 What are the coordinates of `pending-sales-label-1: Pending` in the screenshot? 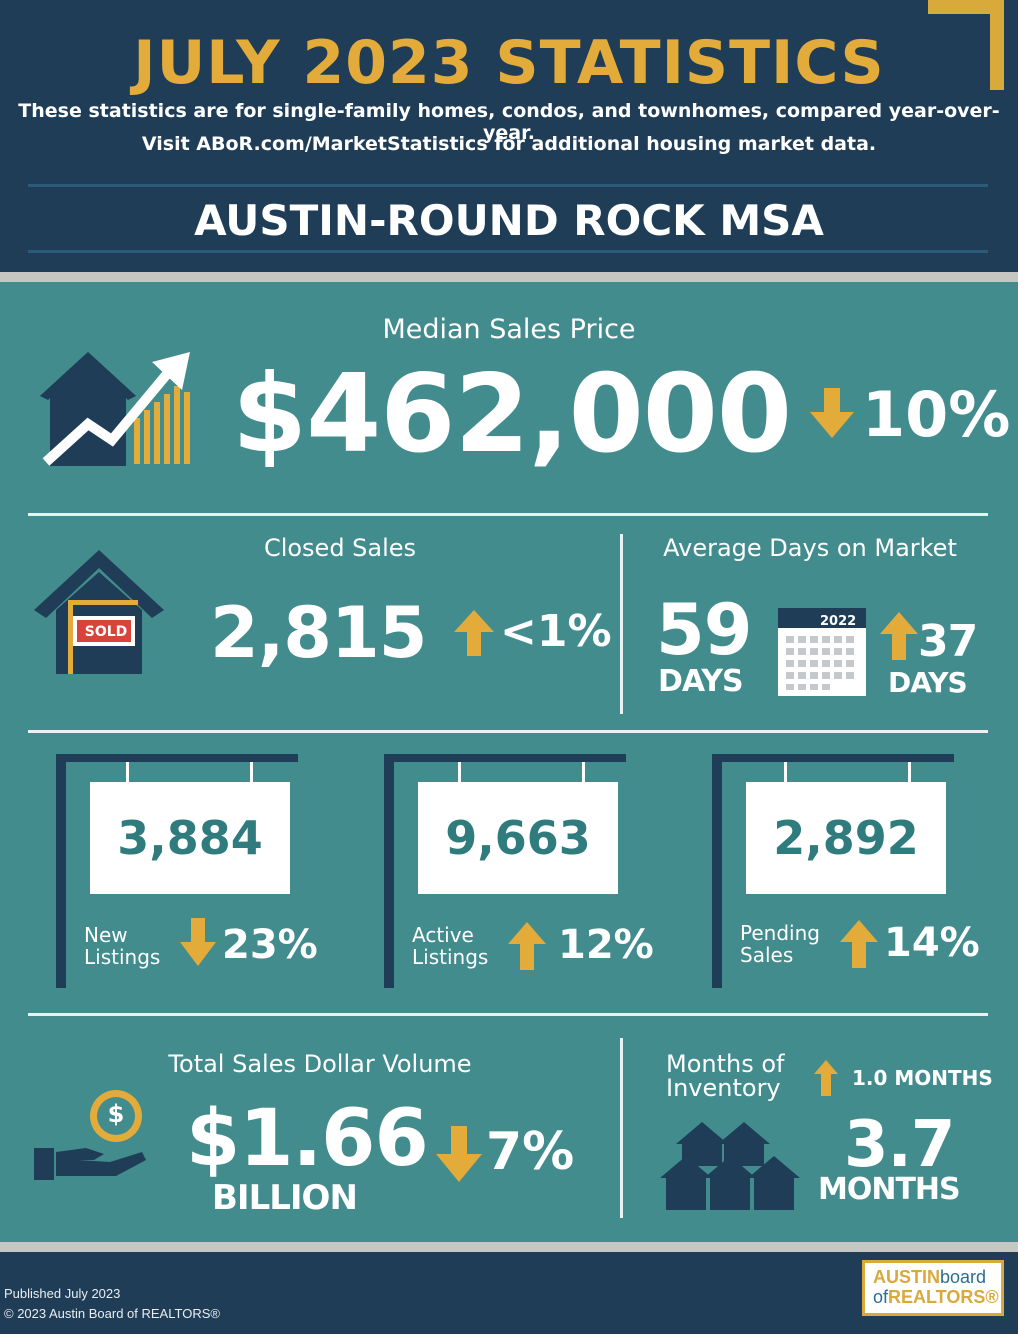 It's located at (780, 933).